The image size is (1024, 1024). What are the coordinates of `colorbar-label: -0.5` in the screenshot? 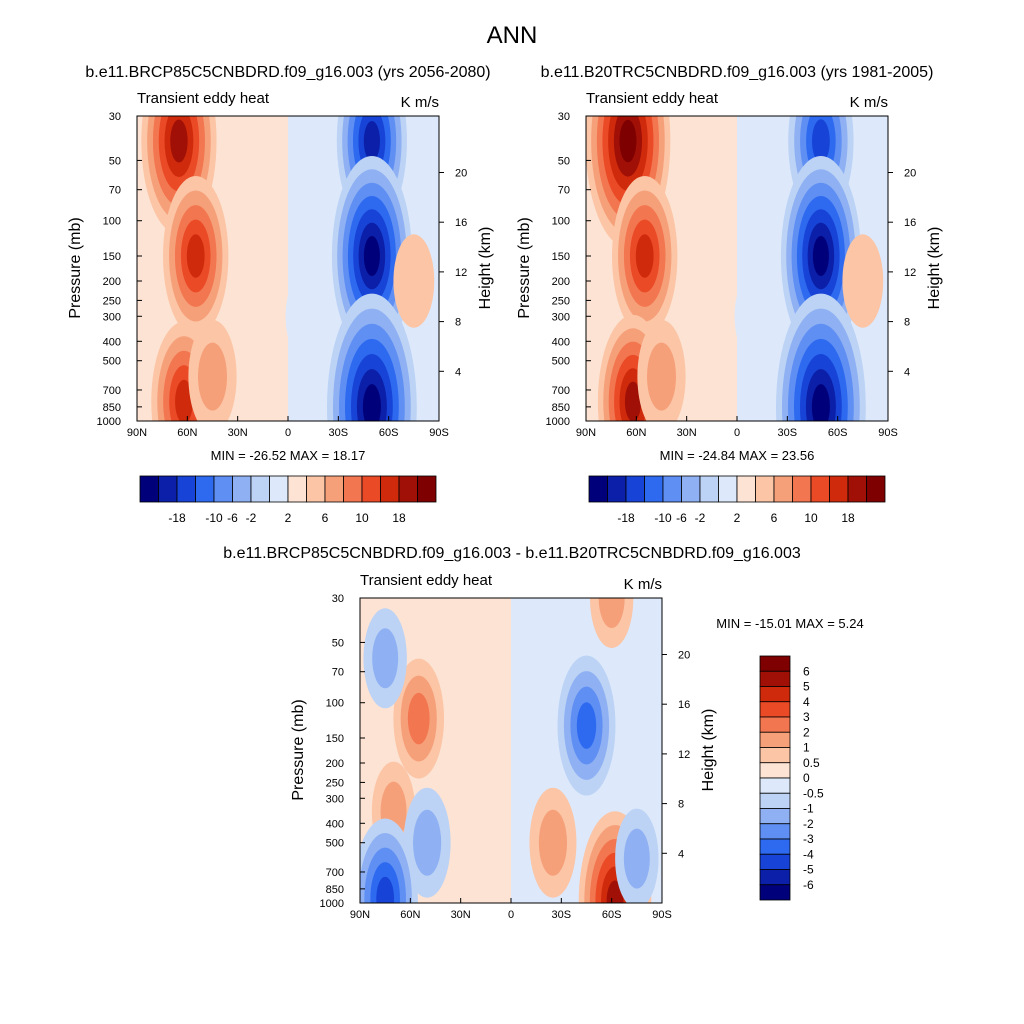 It's located at (813, 793).